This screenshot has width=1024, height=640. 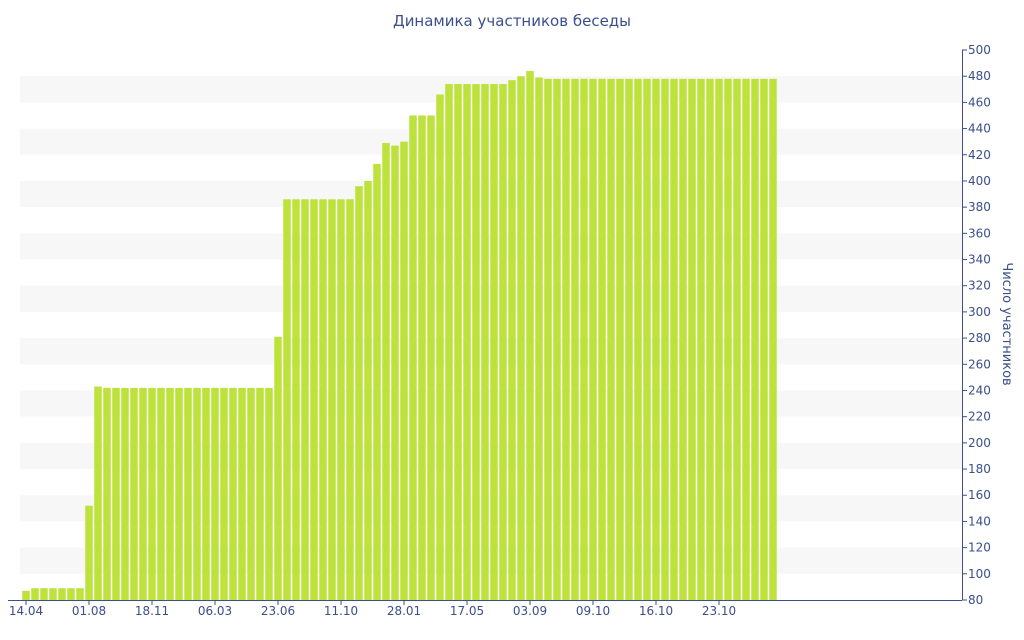 I want to click on y-tick-label: 480, so click(x=979, y=76).